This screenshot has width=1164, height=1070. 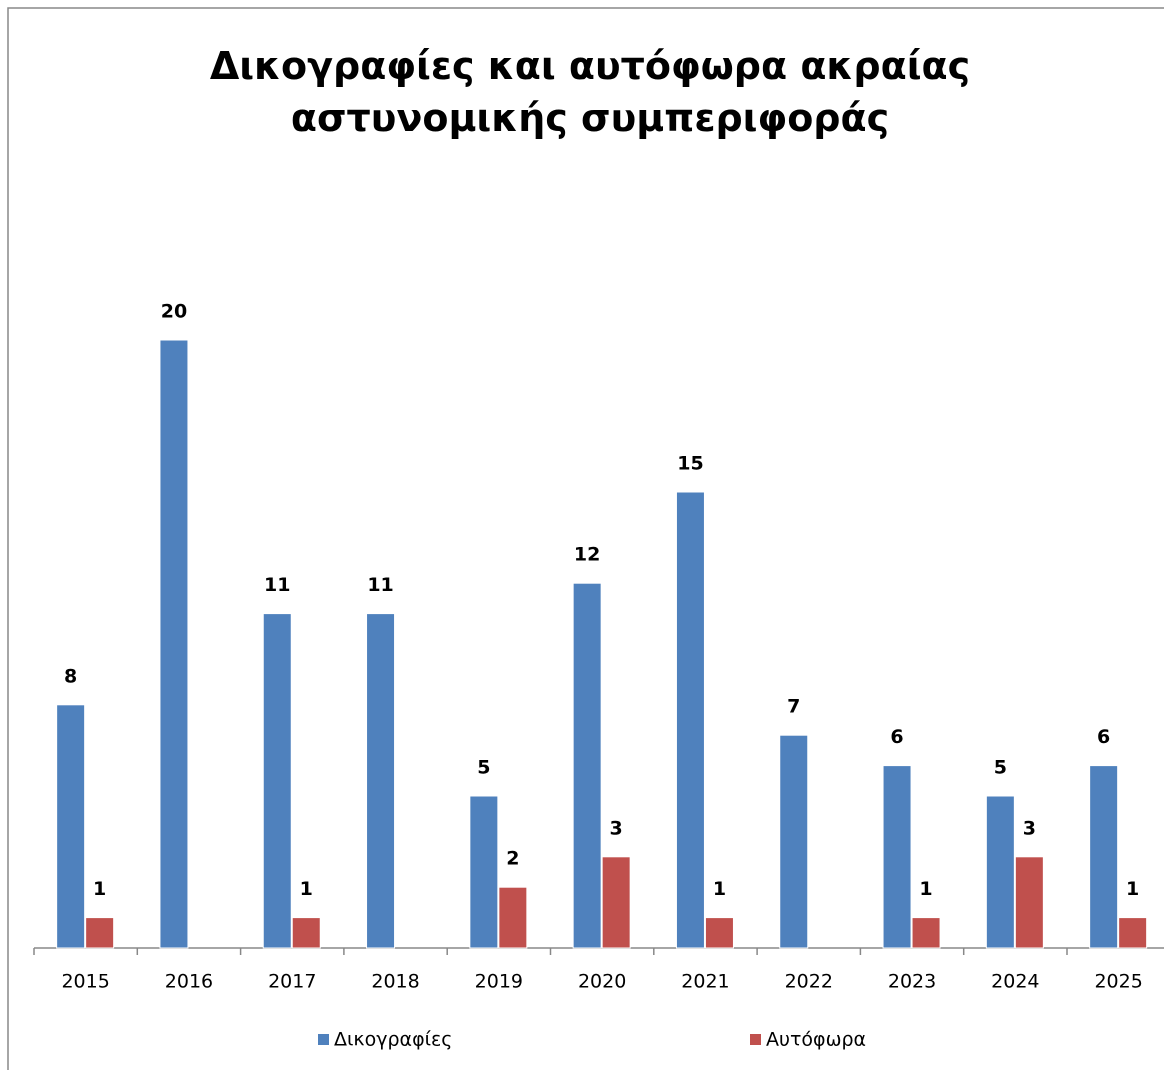 What do you see at coordinates (912, 982) in the screenshot?
I see `x-tick-label: 2023` at bounding box center [912, 982].